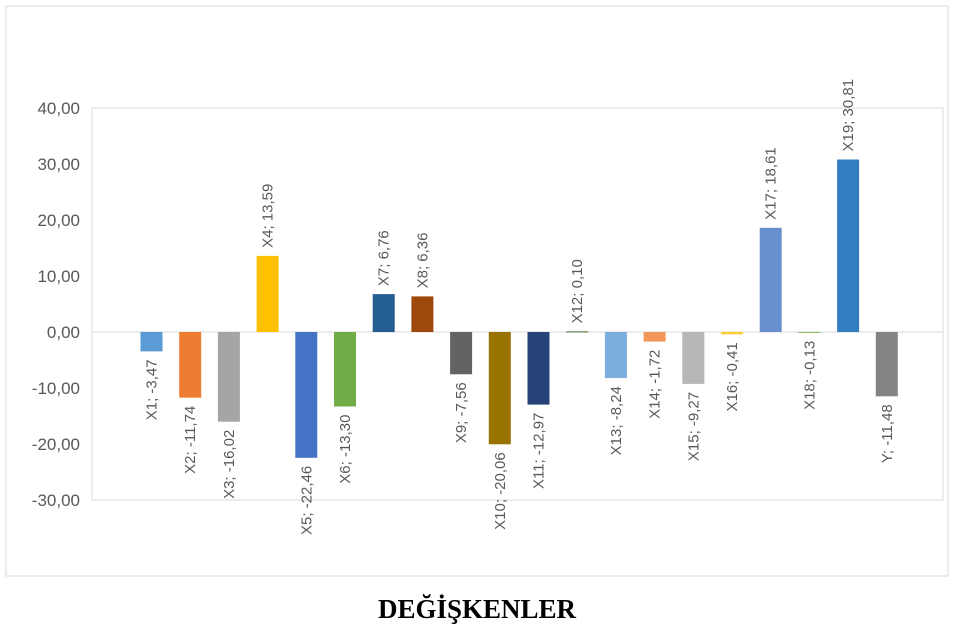 The width and height of the screenshot is (955, 630). I want to click on y-tick-label: 40,00, so click(58, 108).